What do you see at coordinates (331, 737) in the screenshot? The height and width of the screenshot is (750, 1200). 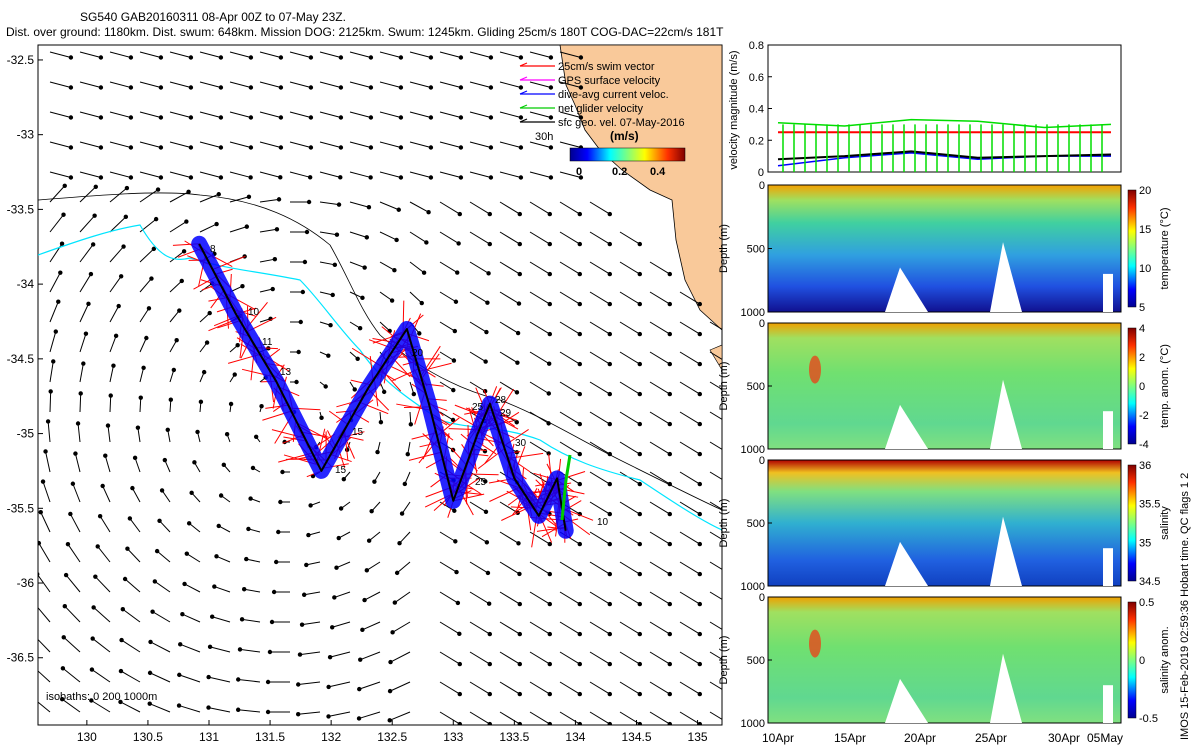 I see `map-xtick-label: 132` at bounding box center [331, 737].